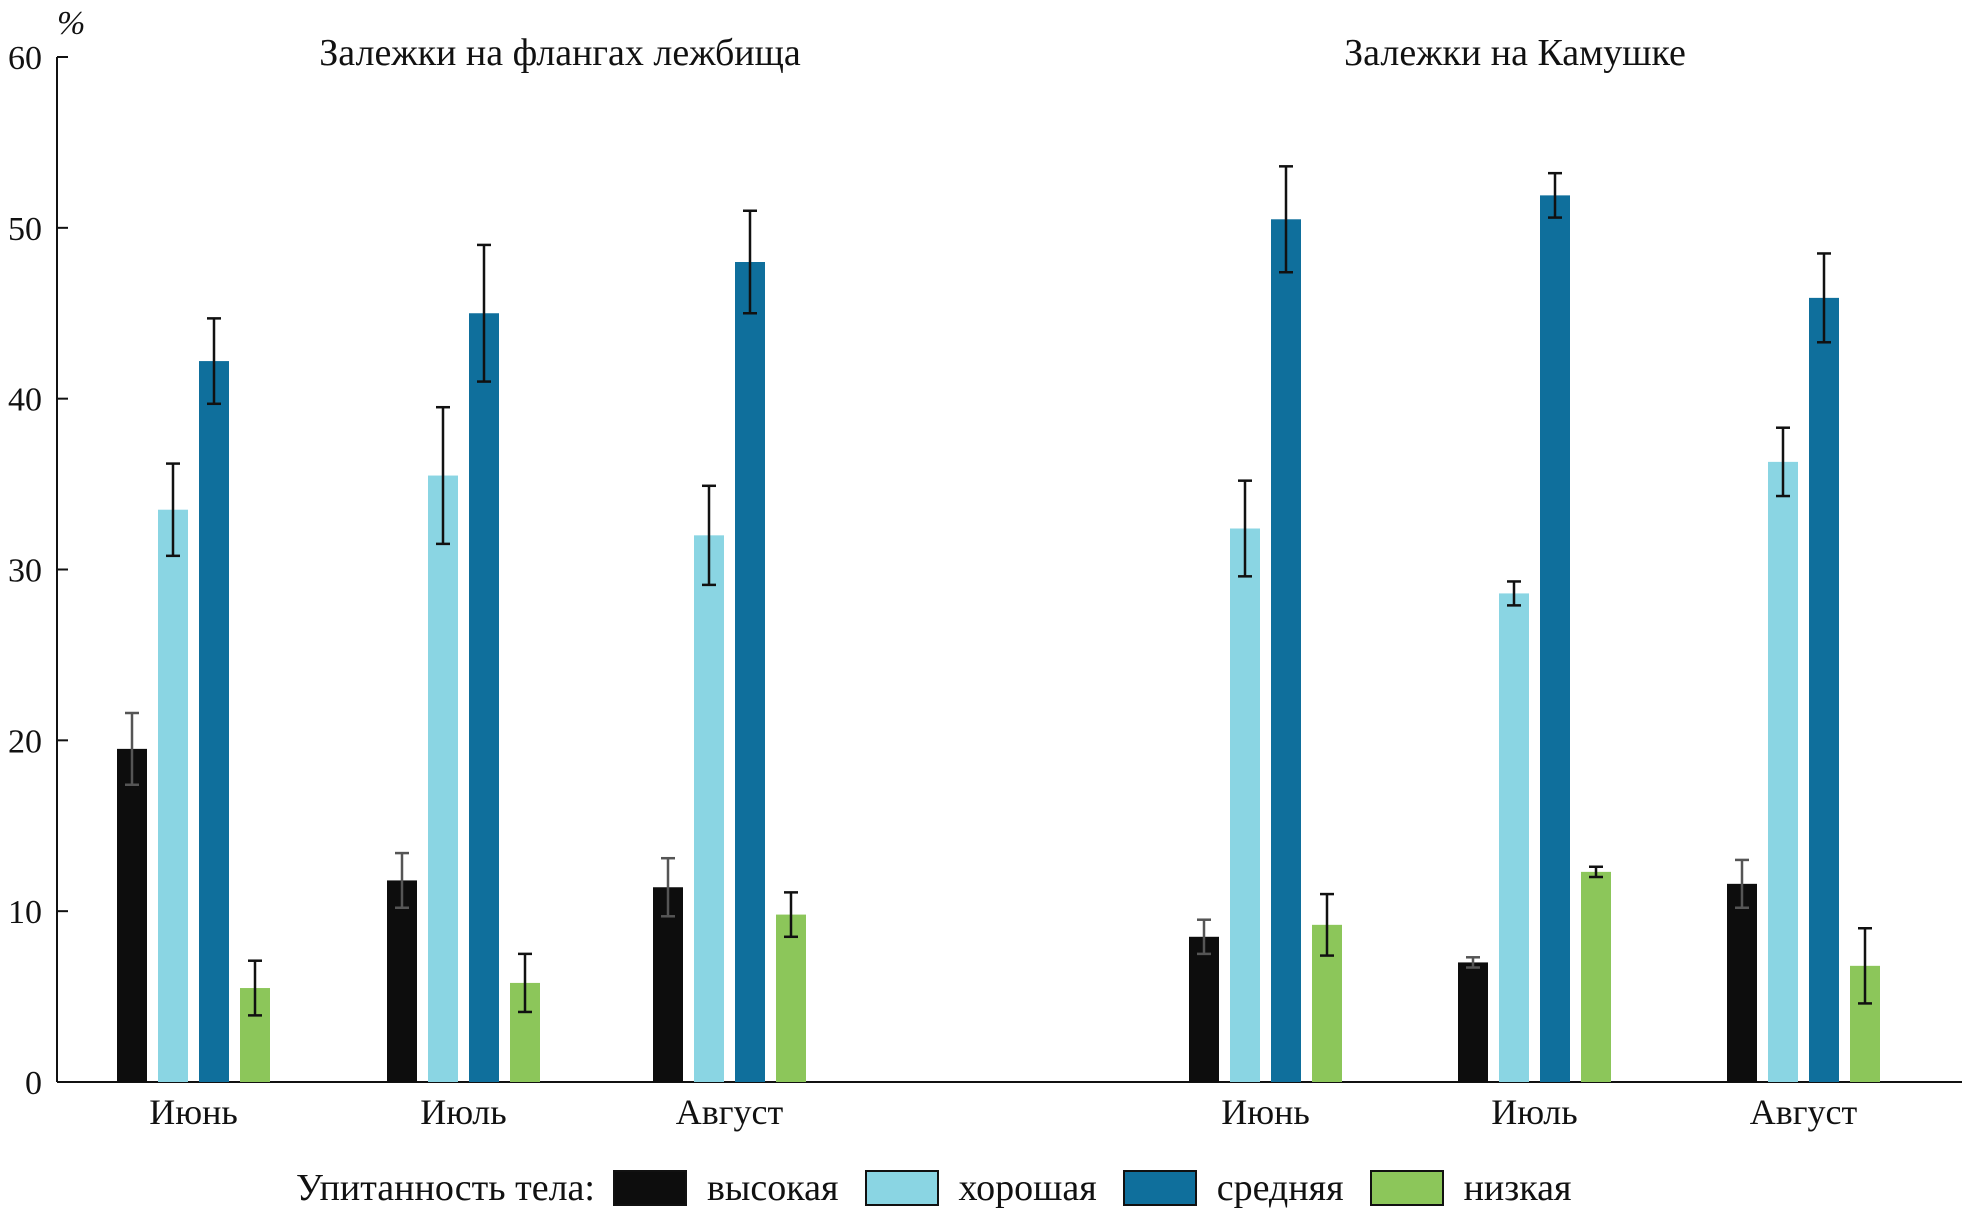 The width and height of the screenshot is (1965, 1216). What do you see at coordinates (1515, 53) in the screenshot?
I see `panel-title-kamushka: Залежки на Камушке` at bounding box center [1515, 53].